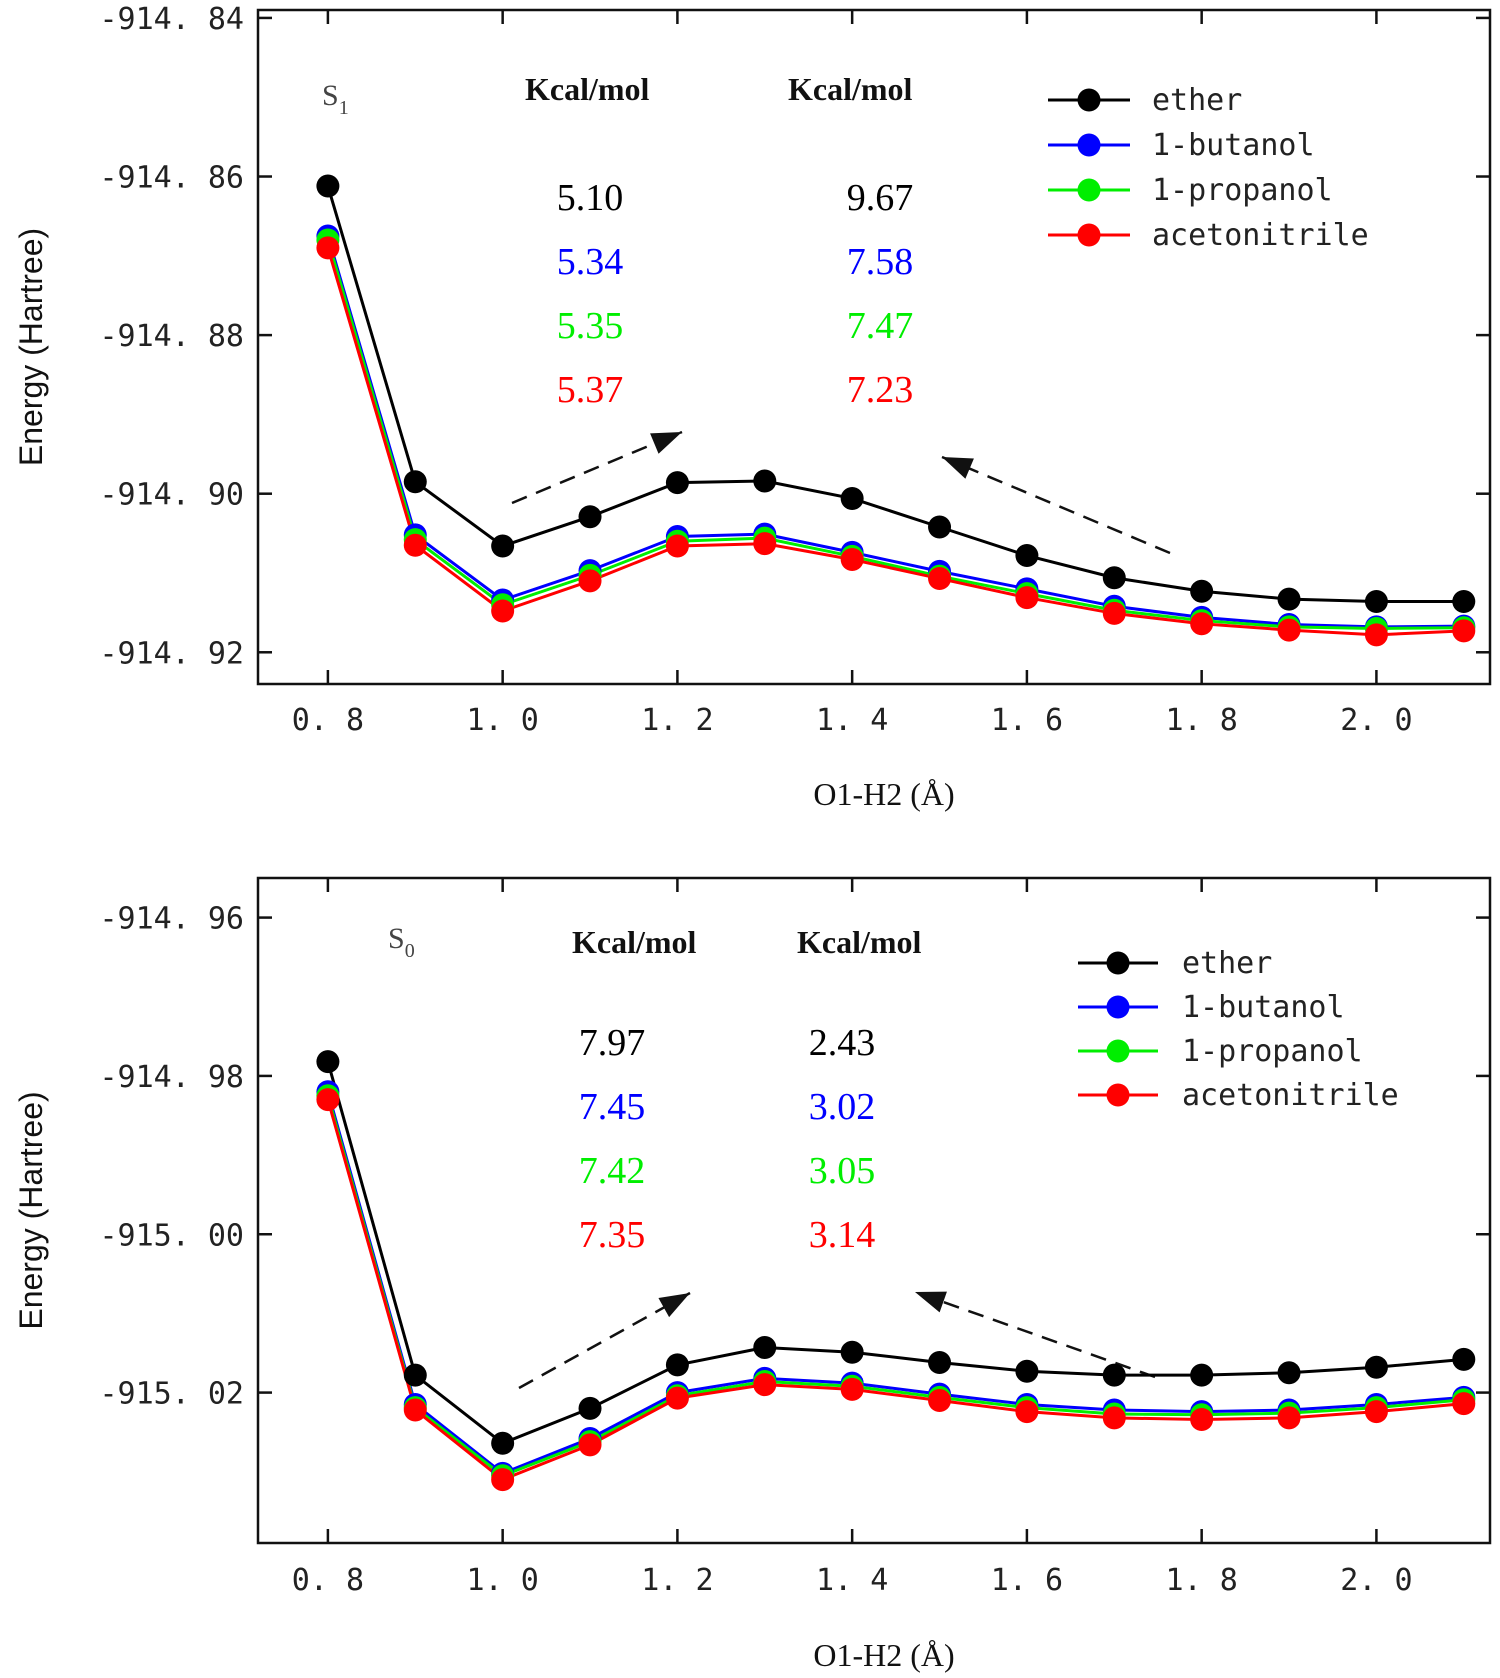 The width and height of the screenshot is (1500, 1678). I want to click on s0-y-tick-label: -915. 02, so click(172, 1394).